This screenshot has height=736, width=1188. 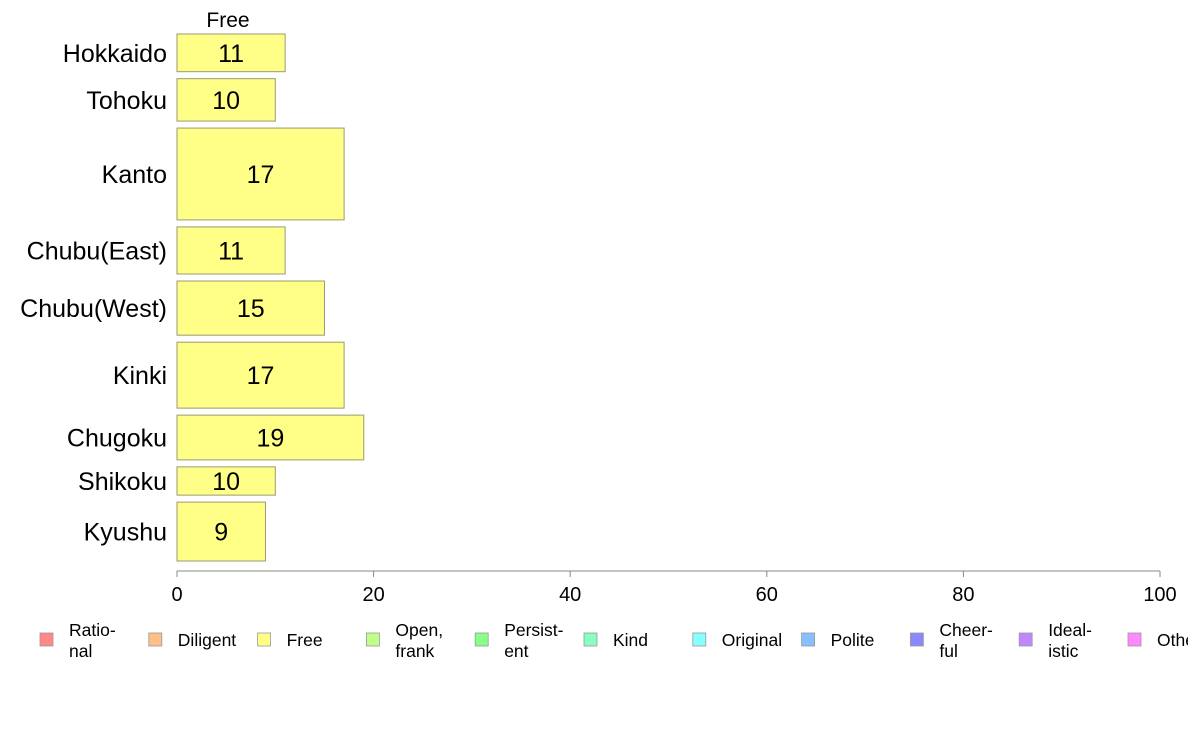 I want to click on category-label: Chugoku, so click(x=117, y=438).